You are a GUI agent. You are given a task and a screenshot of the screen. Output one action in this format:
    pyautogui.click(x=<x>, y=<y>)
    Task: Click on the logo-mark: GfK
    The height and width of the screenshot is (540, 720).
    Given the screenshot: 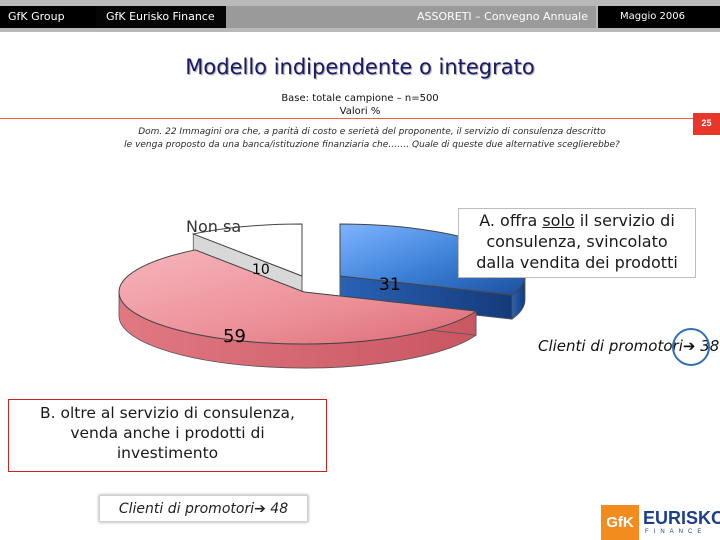 What is the action you would take?
    pyautogui.click(x=620, y=522)
    